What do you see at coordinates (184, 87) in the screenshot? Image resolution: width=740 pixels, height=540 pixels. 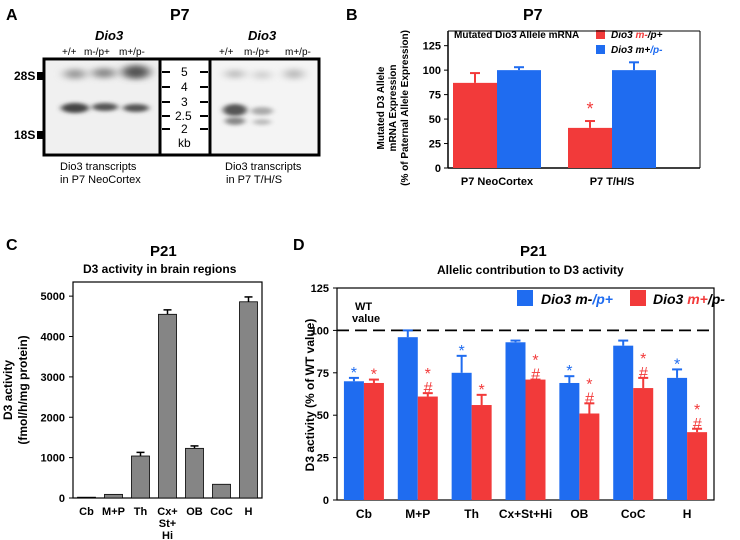 I see `ladder-label: 4` at bounding box center [184, 87].